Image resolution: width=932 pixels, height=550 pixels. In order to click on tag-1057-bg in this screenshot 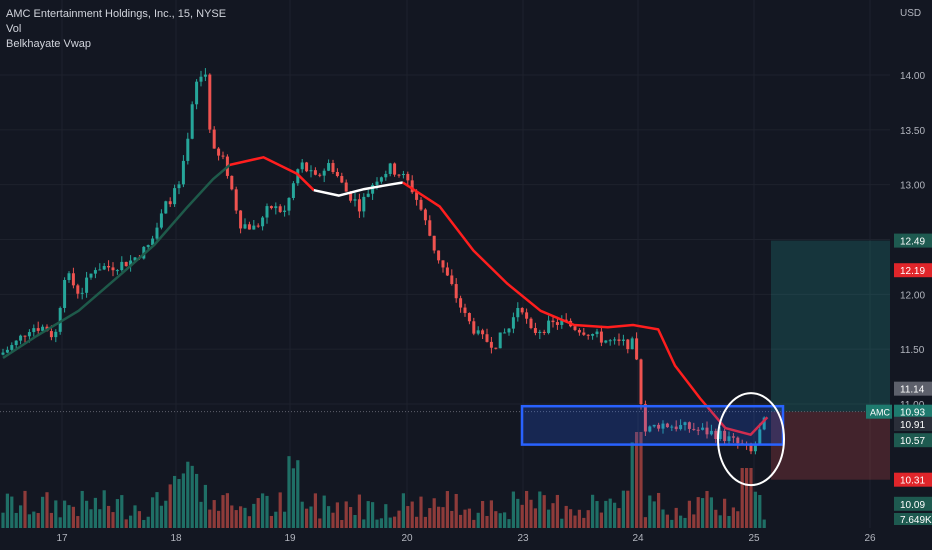, I will do `click(913, 440)`.